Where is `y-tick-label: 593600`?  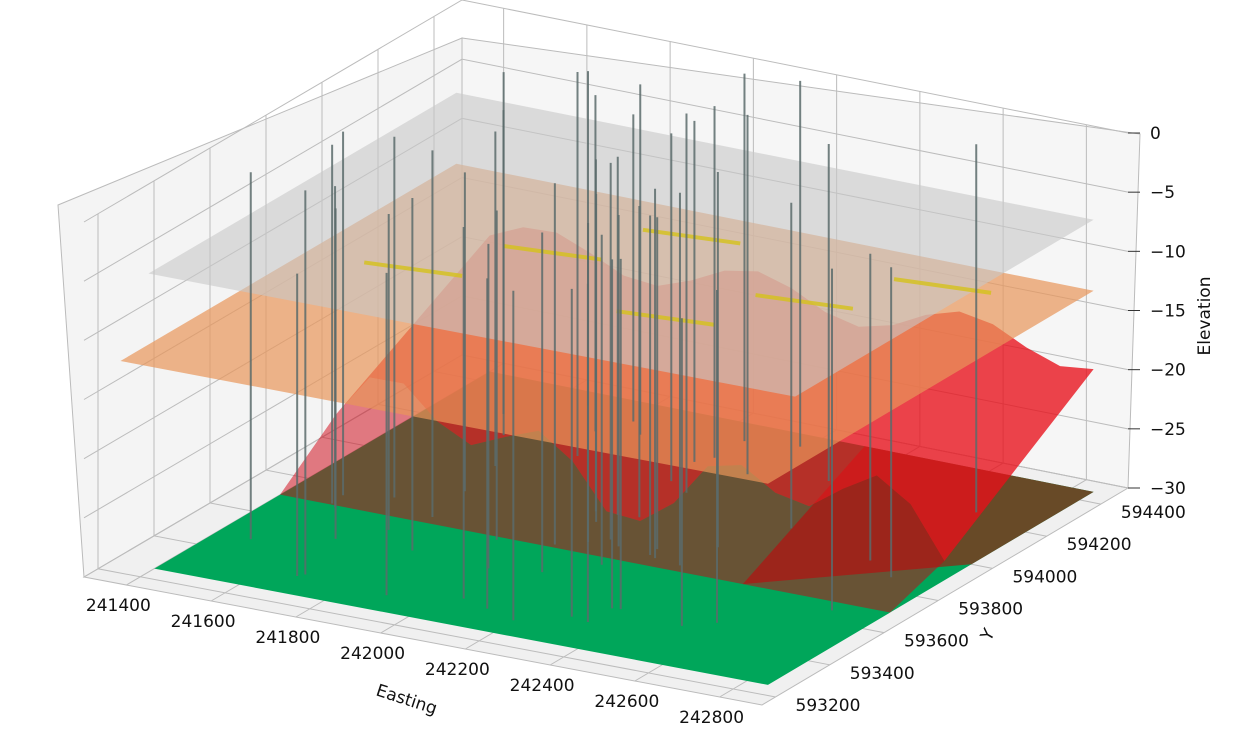 y-tick-label: 593600 is located at coordinates (936, 642).